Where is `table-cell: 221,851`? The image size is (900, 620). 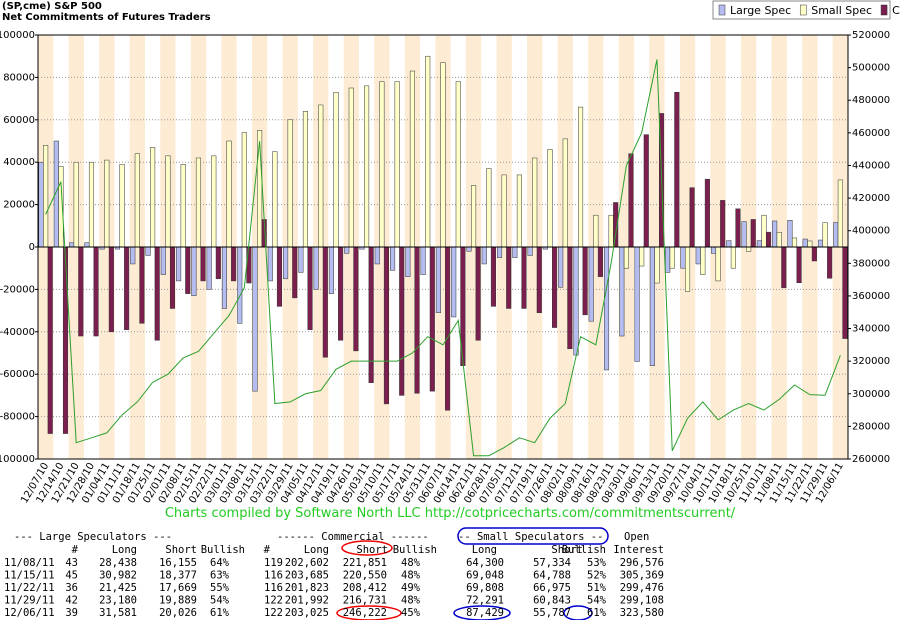
table-cell: 221,851 is located at coordinates (365, 563).